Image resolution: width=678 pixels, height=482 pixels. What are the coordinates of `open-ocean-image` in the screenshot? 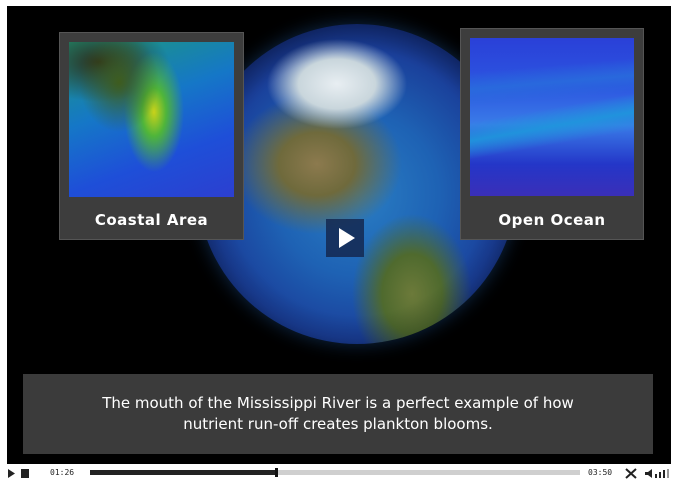 It's located at (552, 117).